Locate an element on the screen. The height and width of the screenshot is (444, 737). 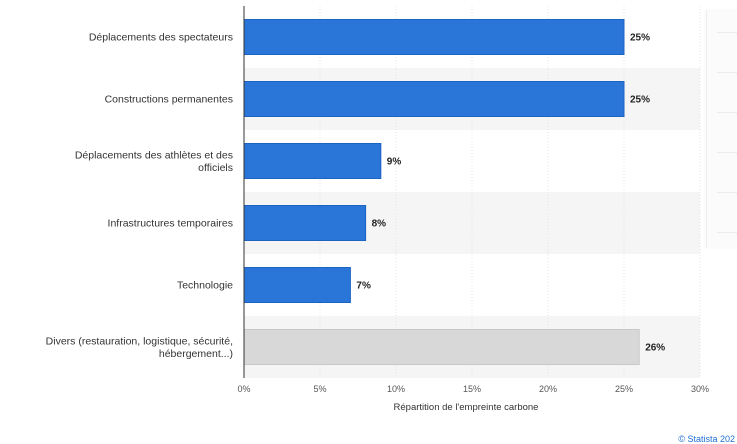
x-tick-label: 30% is located at coordinates (700, 389).